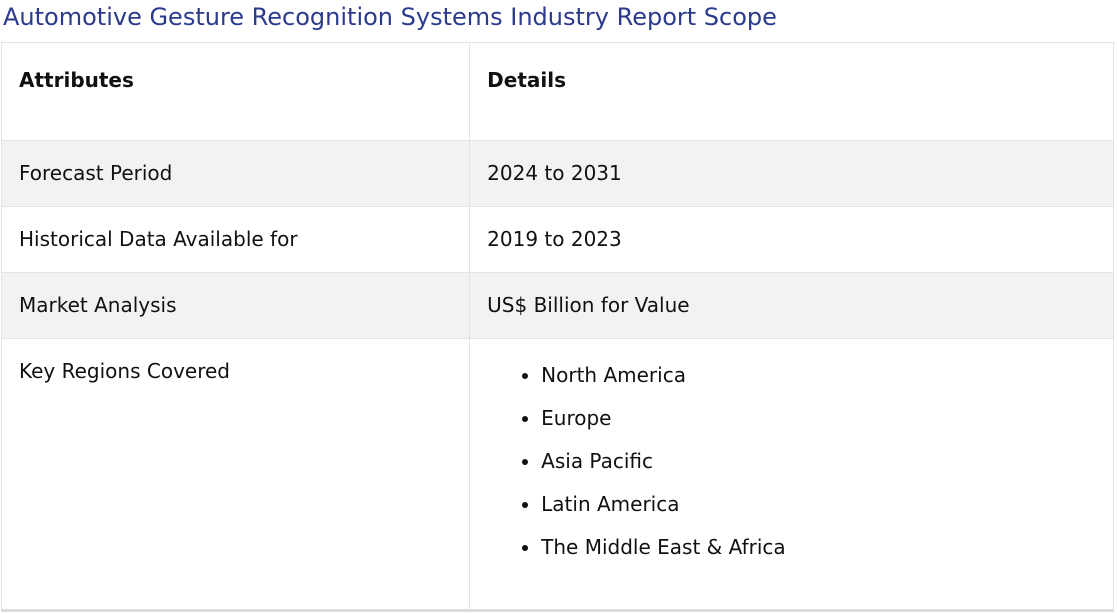 This screenshot has width=1117, height=613. Describe the element at coordinates (827, 556) in the screenshot. I see `list-item: The Middle East & Africa` at that location.